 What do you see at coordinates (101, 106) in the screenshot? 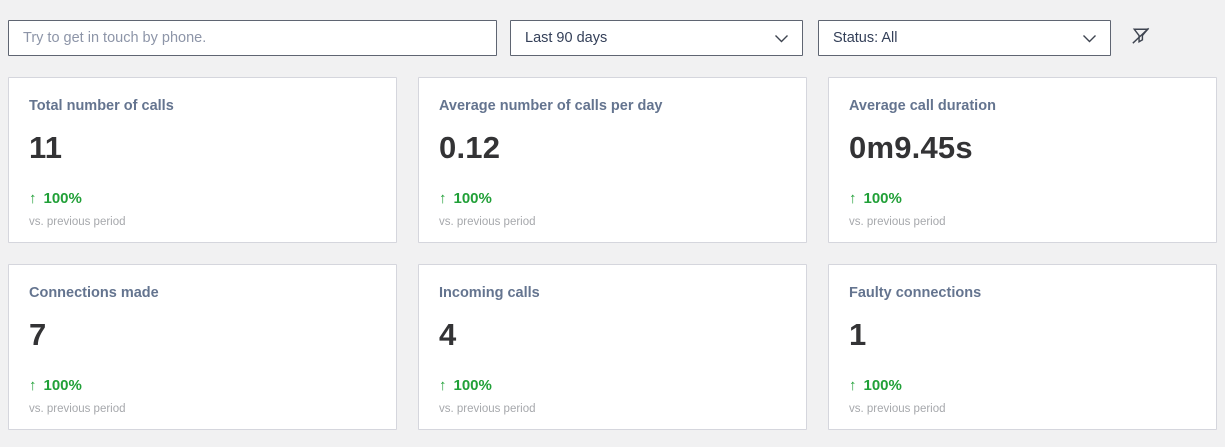
I see `card-title: Total number of calls` at bounding box center [101, 106].